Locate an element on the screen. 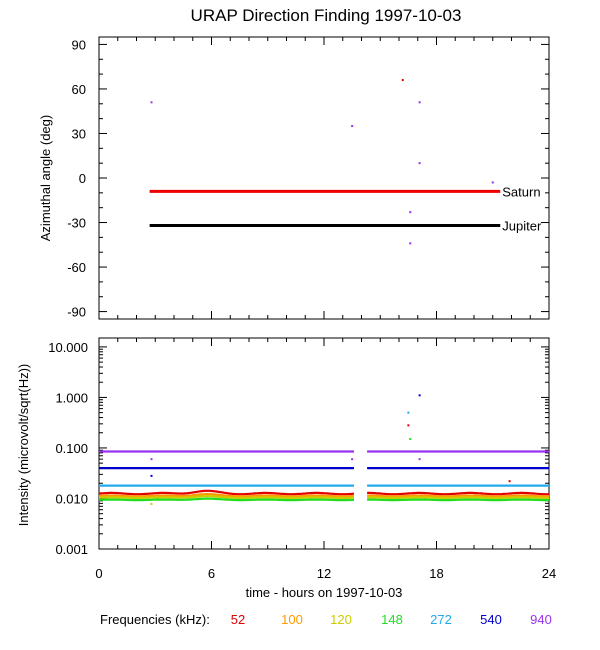  chart-title: URAP Direction Finding 1997-10-03 is located at coordinates (326, 15).